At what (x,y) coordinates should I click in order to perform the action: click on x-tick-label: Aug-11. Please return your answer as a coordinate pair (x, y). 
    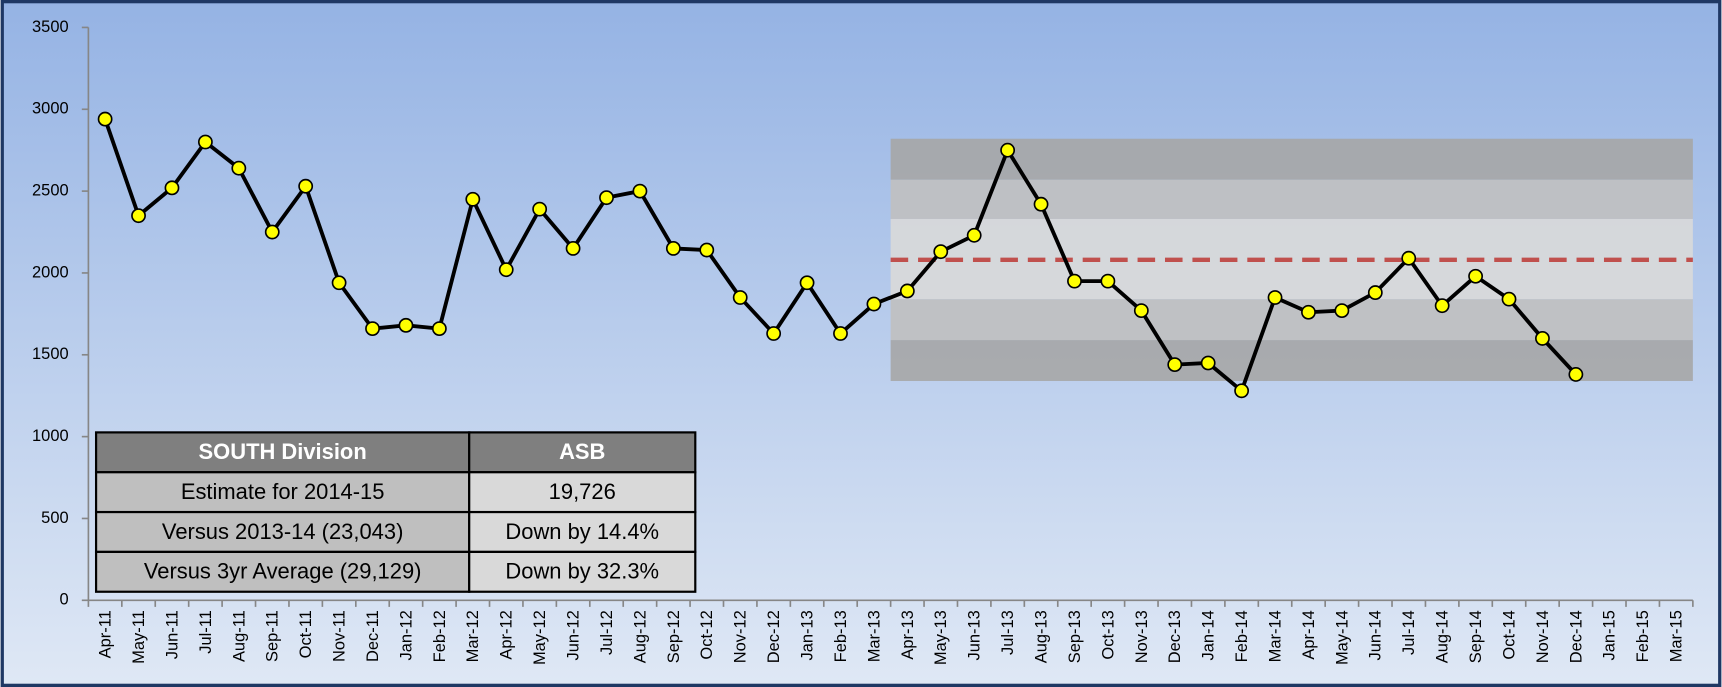
    Looking at the image, I should click on (239, 636).